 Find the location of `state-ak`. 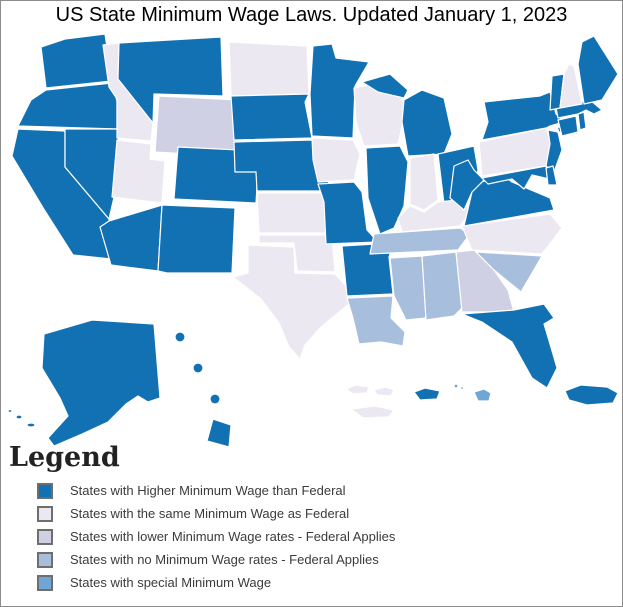

state-ak is located at coordinates (101, 383).